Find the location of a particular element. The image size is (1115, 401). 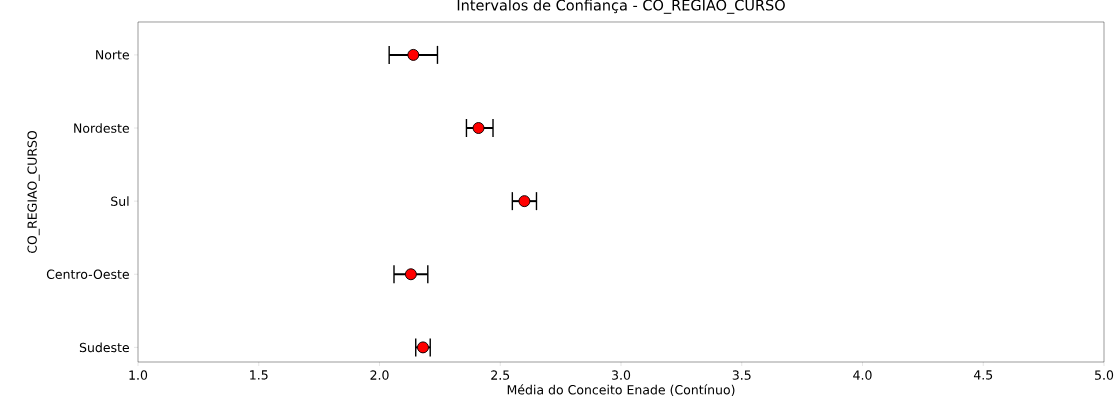

x-tick-label: 2.0 is located at coordinates (379, 375).